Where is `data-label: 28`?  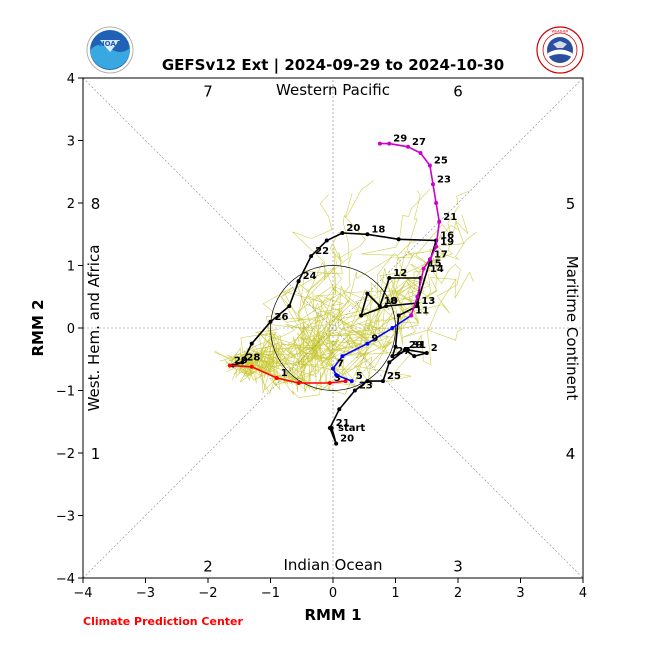 data-label: 28 is located at coordinates (253, 357).